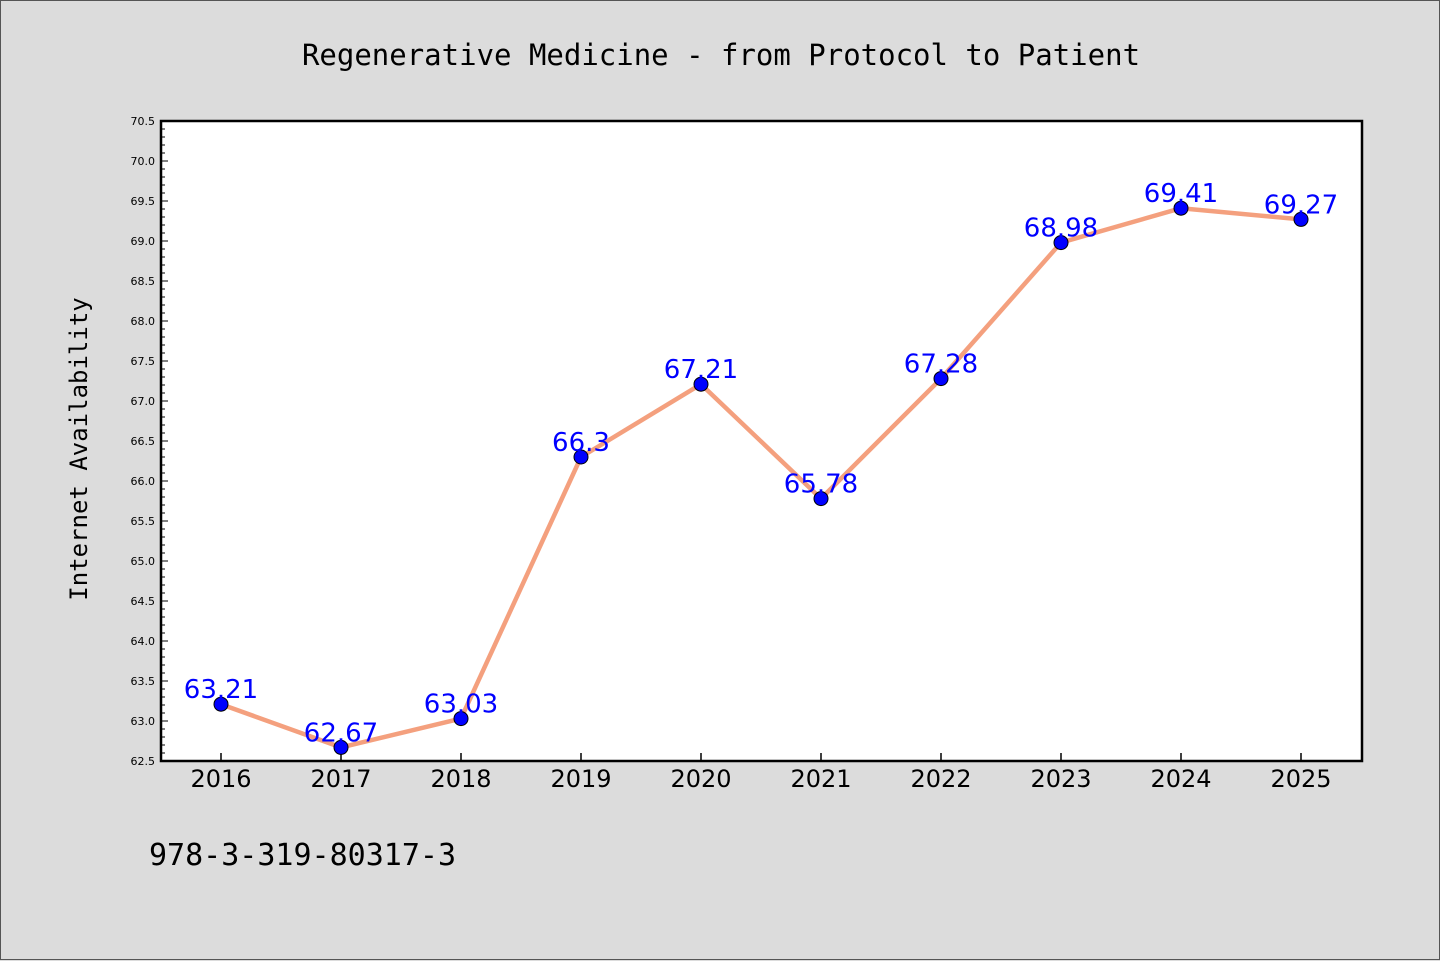 Image resolution: width=1440 pixels, height=961 pixels. What do you see at coordinates (143, 161) in the screenshot?
I see `y-tick-label: 70.0` at bounding box center [143, 161].